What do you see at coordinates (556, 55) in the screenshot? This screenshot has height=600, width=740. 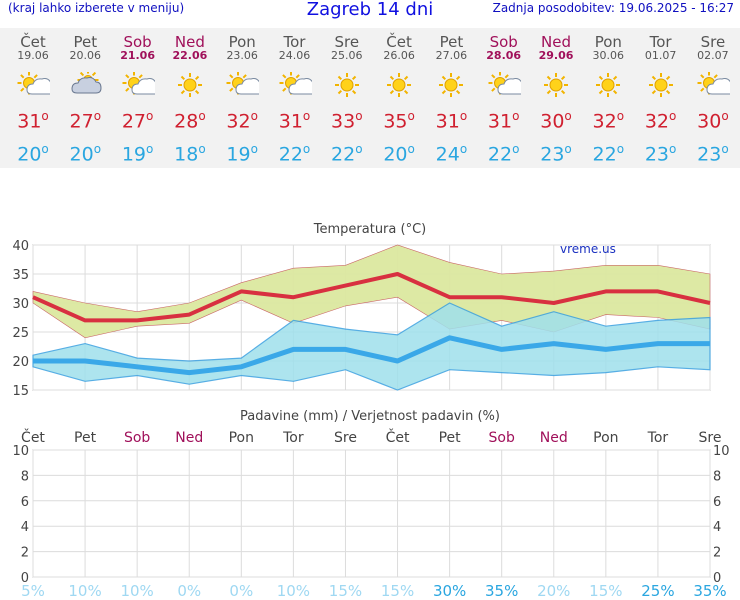 I see `day-date: 29.06` at bounding box center [556, 55].